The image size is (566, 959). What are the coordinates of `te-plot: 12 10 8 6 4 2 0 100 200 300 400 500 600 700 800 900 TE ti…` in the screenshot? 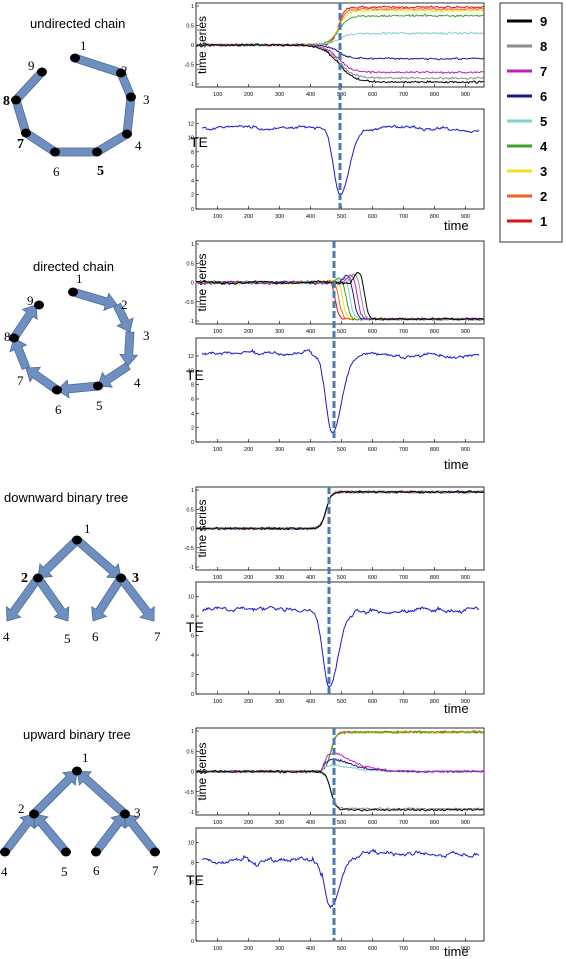 It's located at (335, 404).